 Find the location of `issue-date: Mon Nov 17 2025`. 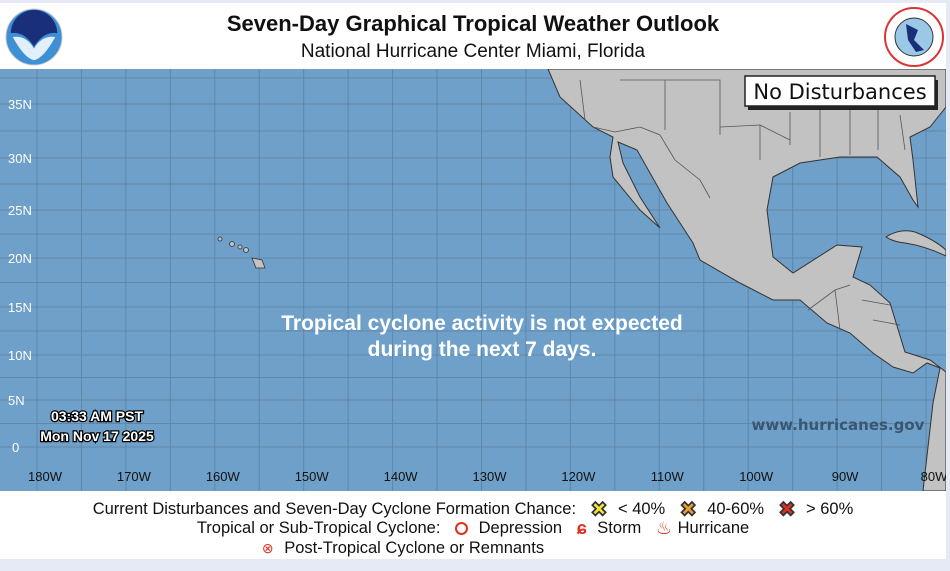

issue-date: Mon Nov 17 2025 is located at coordinates (97, 436).